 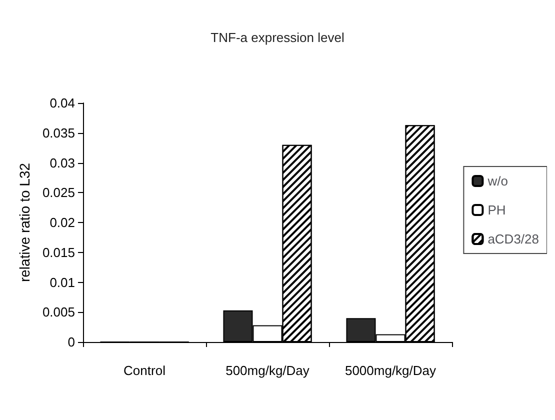 I want to click on y-tick-label: 0.01, so click(x=62, y=282).